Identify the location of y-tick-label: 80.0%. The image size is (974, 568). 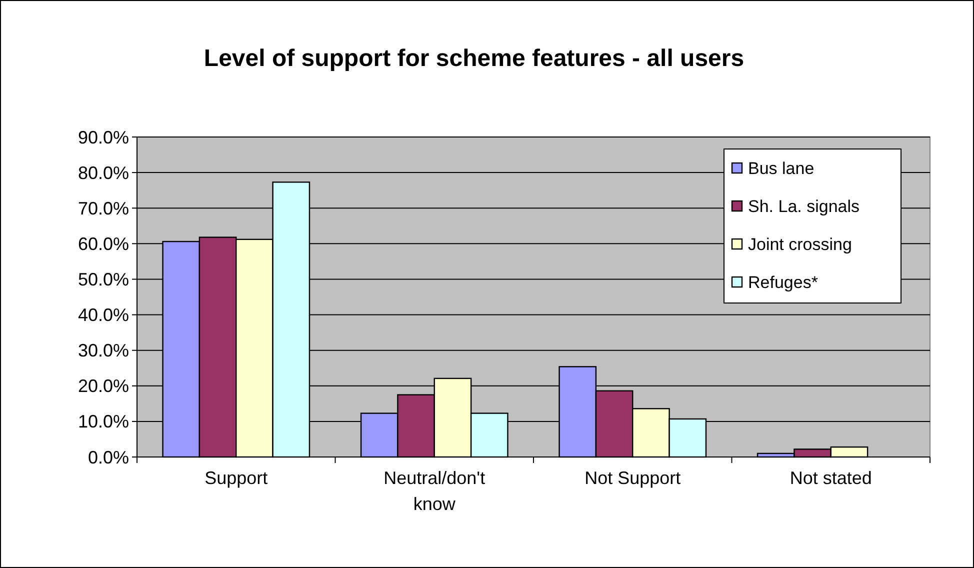
(103, 172).